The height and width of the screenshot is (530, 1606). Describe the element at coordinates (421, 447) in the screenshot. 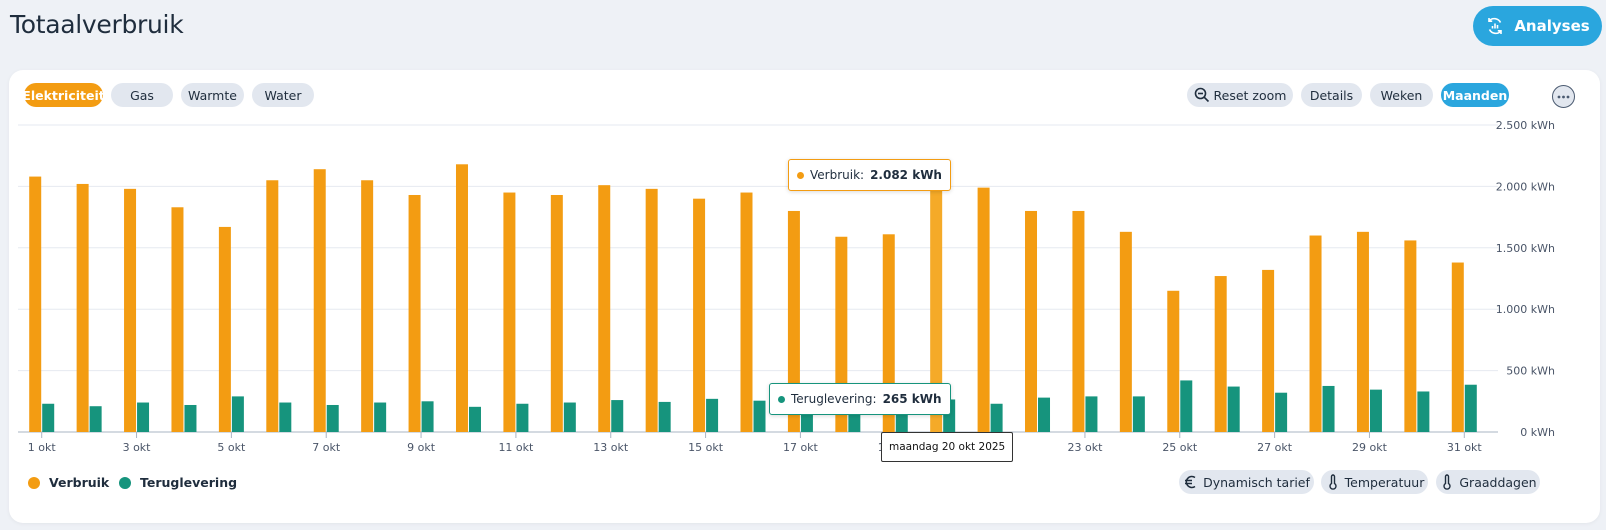

I see `x-tick-label: 9 okt` at that location.